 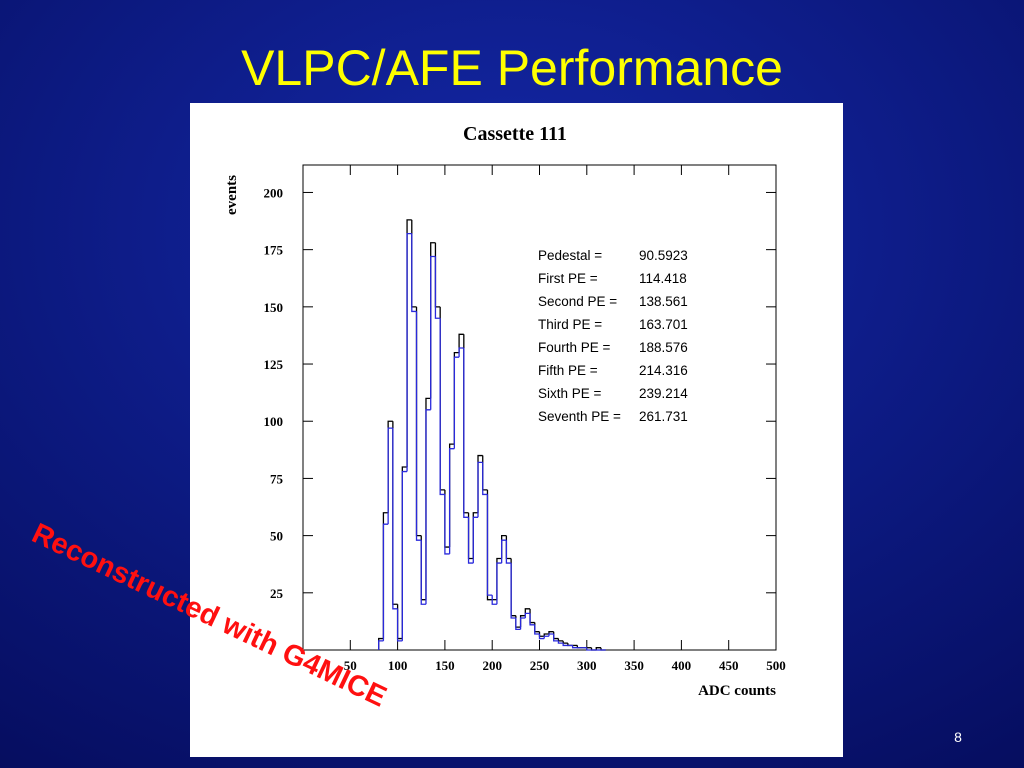 I want to click on y-tick-label: 75, so click(x=277, y=478).